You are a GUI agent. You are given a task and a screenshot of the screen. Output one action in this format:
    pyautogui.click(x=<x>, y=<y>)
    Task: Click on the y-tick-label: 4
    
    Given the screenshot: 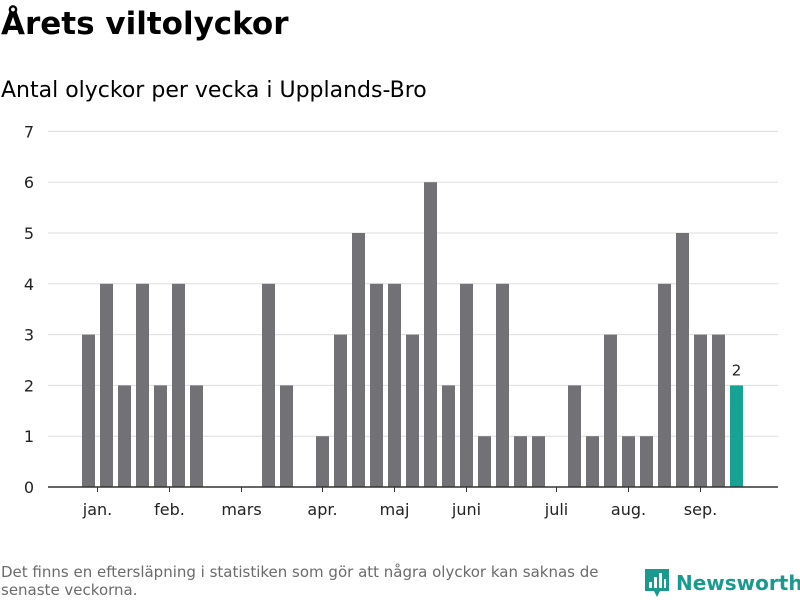 What is the action you would take?
    pyautogui.click(x=29, y=284)
    